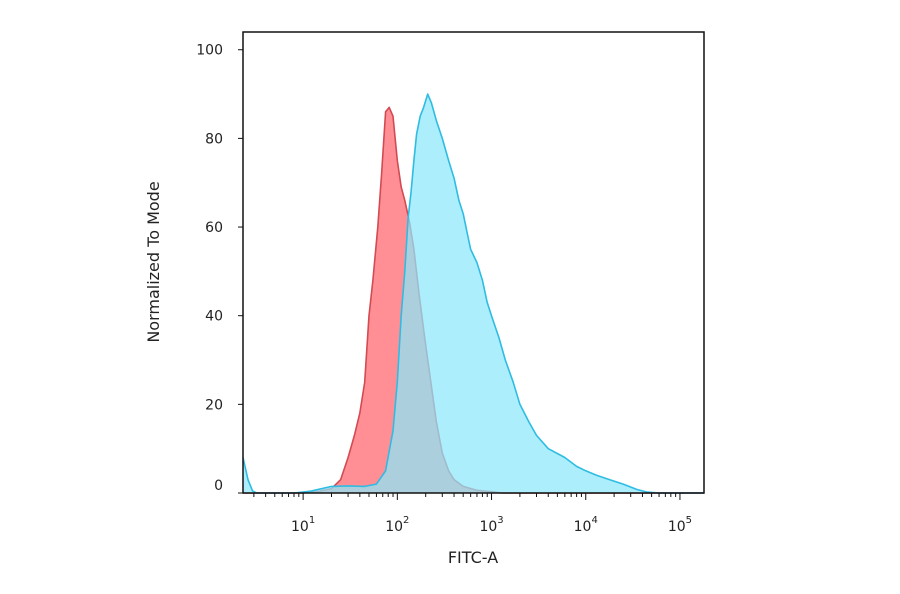 The width and height of the screenshot is (900, 594). Describe the element at coordinates (153, 261) in the screenshot. I see `y-axis-title: Normalized To Mode` at that location.